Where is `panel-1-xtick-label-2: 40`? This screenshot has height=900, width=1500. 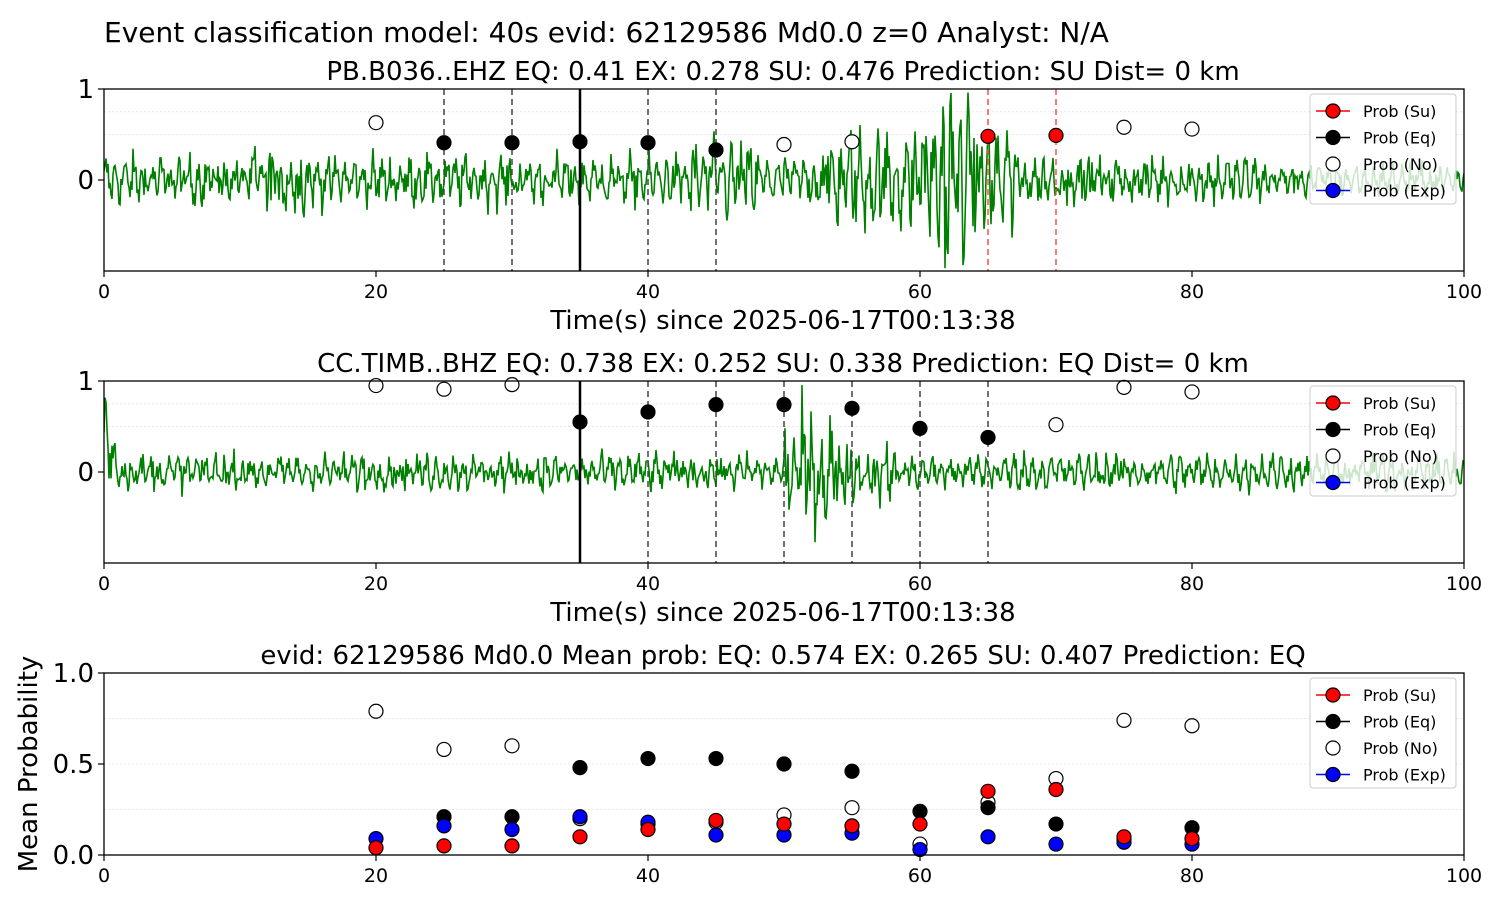 panel-1-xtick-label-2: 40 is located at coordinates (648, 292).